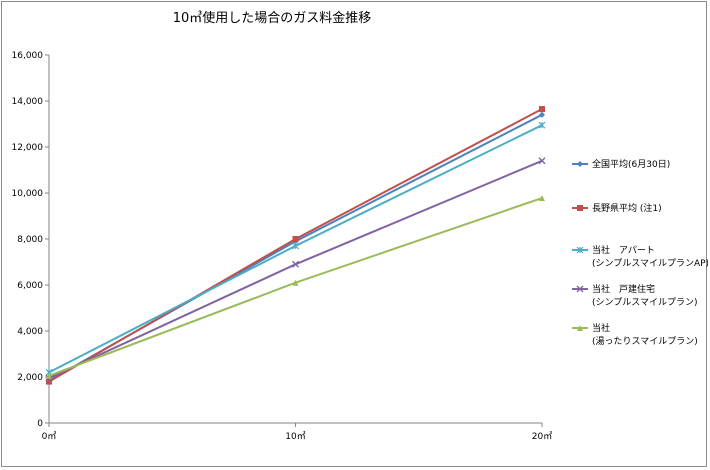 This screenshot has height=470, width=710. Describe the element at coordinates (28, 56) in the screenshot. I see `y-tick-label: 16,000` at that location.